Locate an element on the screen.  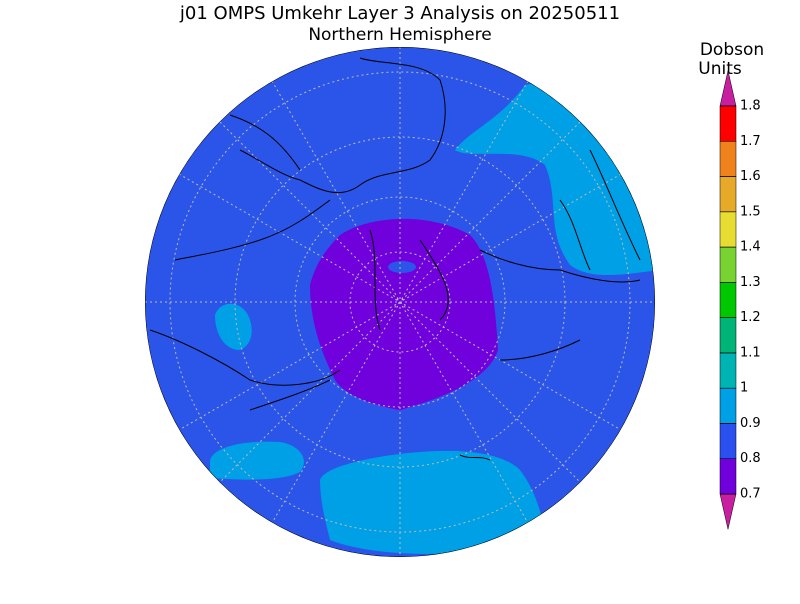
colorbar-tick-label: 1.1 is located at coordinates (750, 352).